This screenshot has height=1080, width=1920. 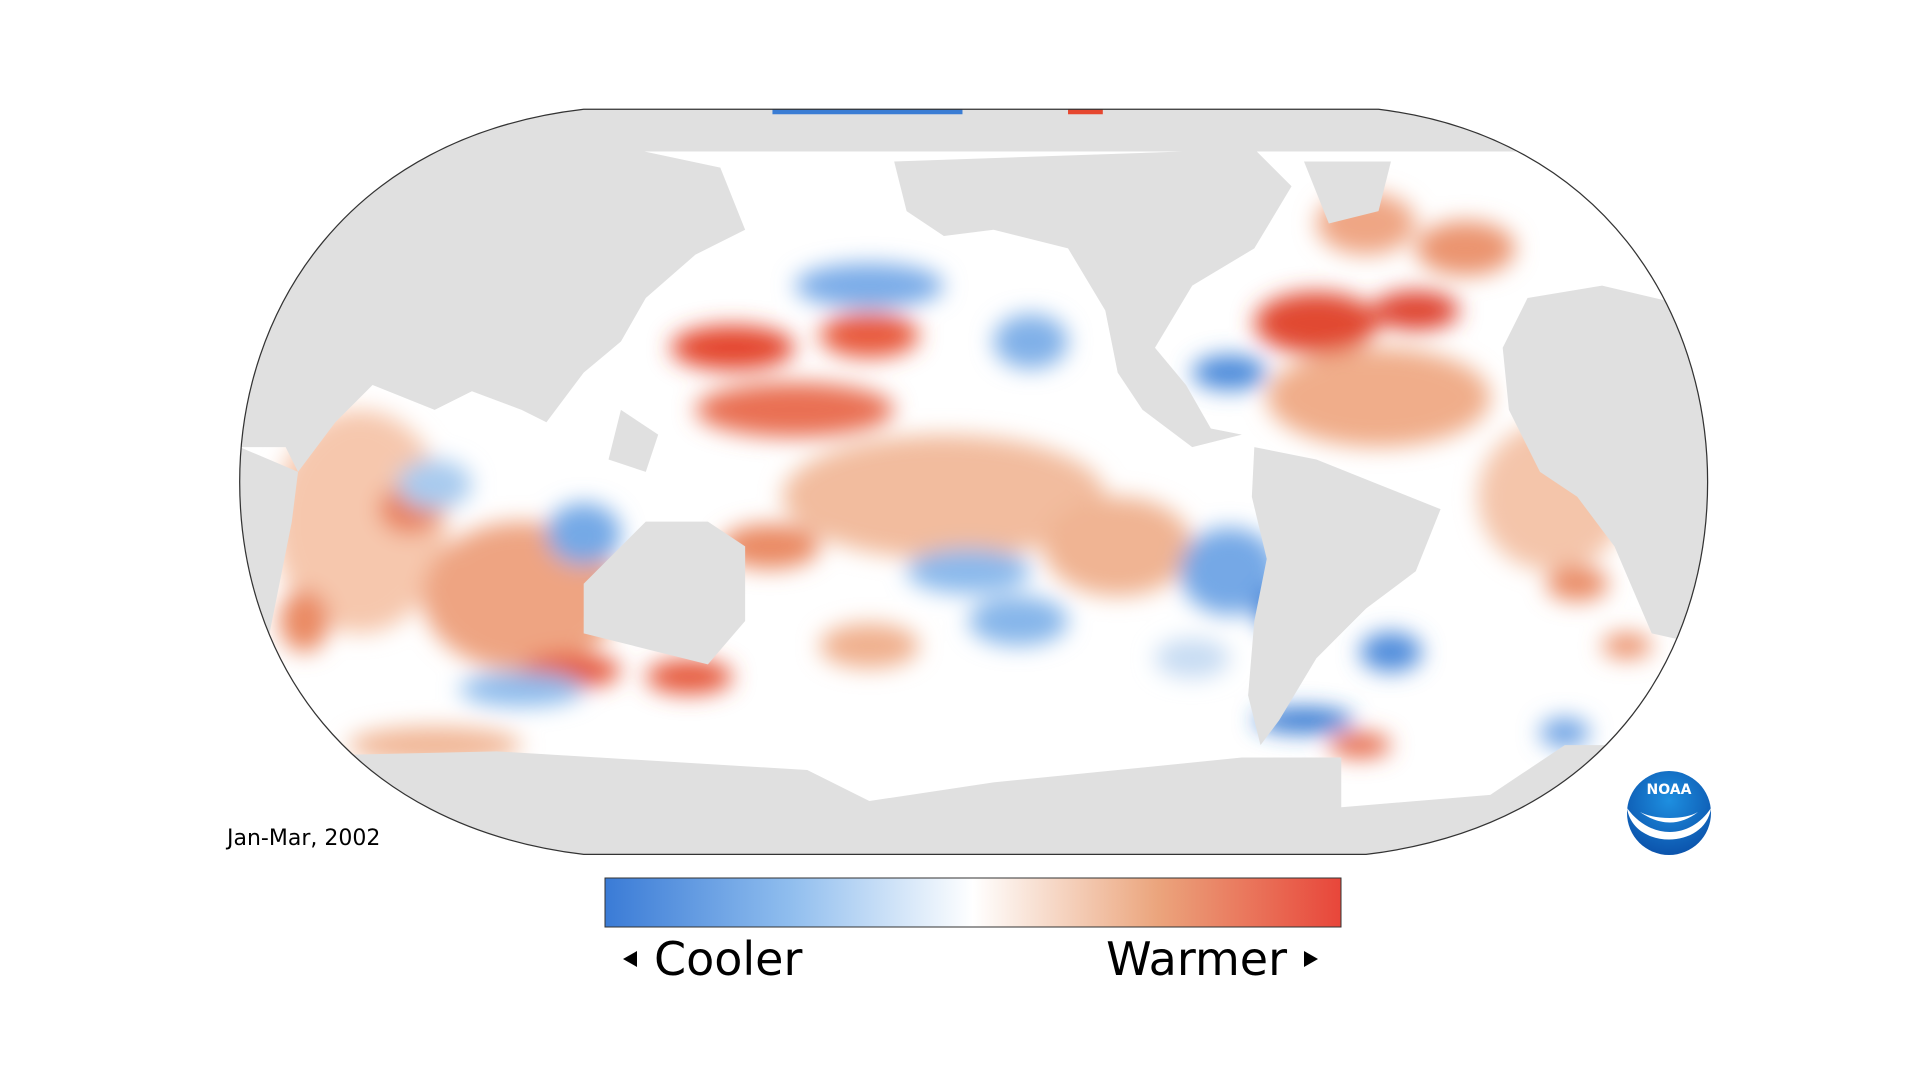 What do you see at coordinates (1196, 959) in the screenshot?
I see `legend-high-label: Warmer` at bounding box center [1196, 959].